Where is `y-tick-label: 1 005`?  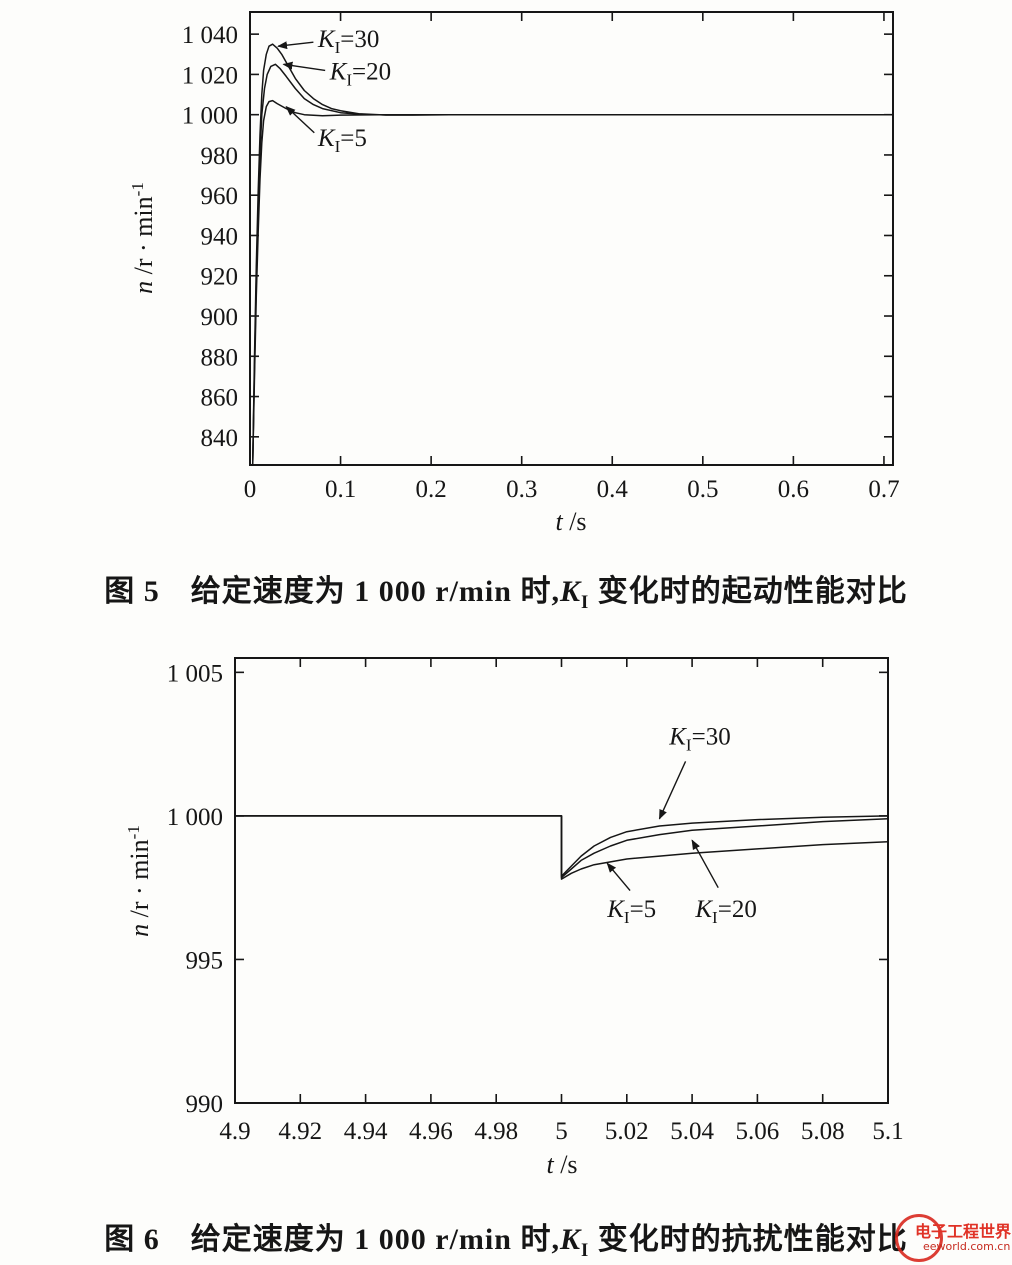
y-tick-label: 1 005 is located at coordinates (195, 673).